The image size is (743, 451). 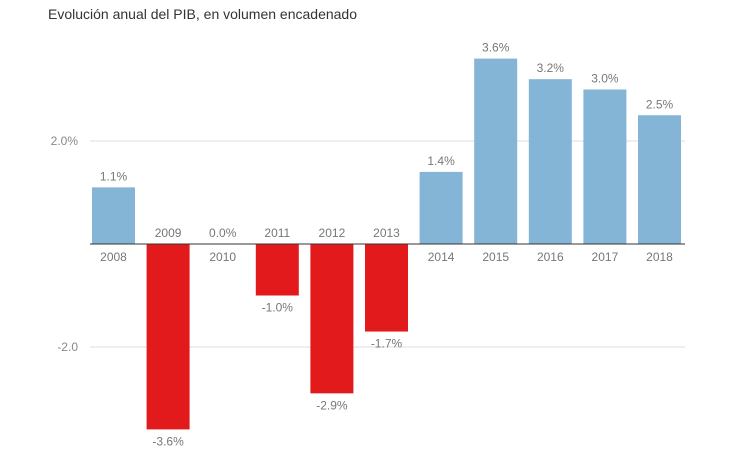 I want to click on x-tick-label: 2009, so click(x=168, y=233).